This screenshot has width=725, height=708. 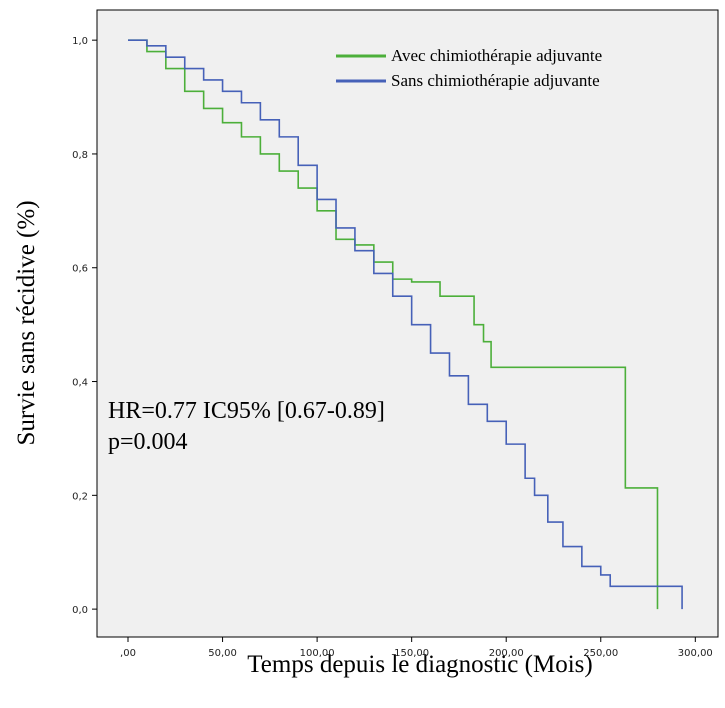 What do you see at coordinates (80, 610) in the screenshot?
I see `y-tick-label: 0,0` at bounding box center [80, 610].